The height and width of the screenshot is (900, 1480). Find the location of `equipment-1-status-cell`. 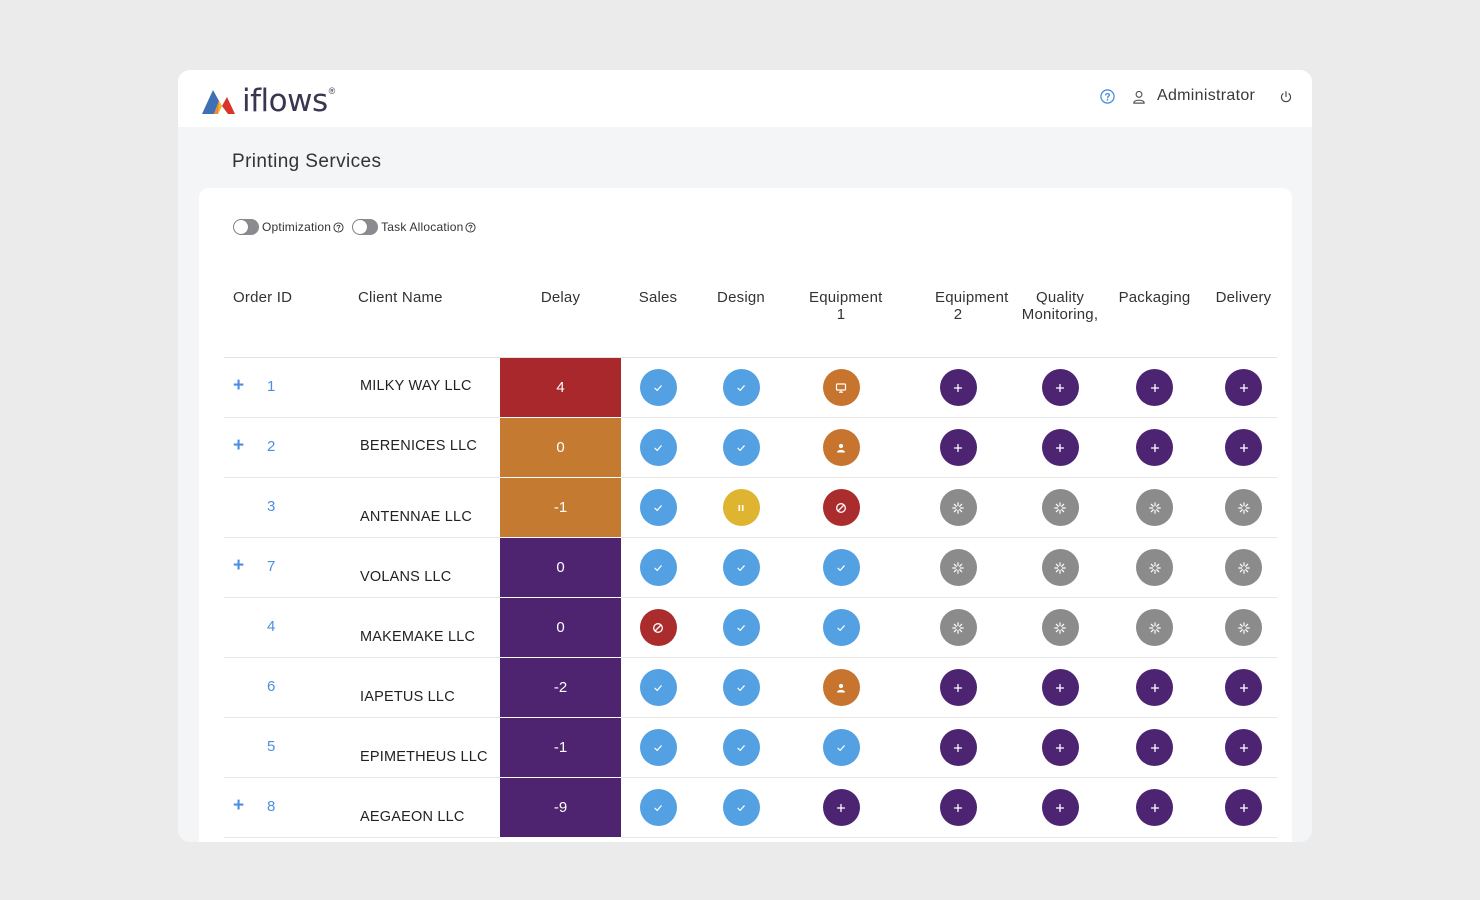

equipment-1-status-cell is located at coordinates (841, 507).